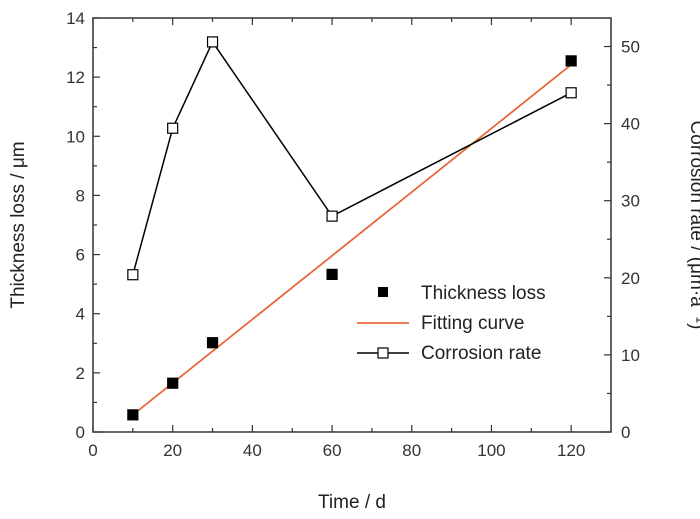  What do you see at coordinates (75, 18) in the screenshot?
I see `y-left-tick-label: 14` at bounding box center [75, 18].